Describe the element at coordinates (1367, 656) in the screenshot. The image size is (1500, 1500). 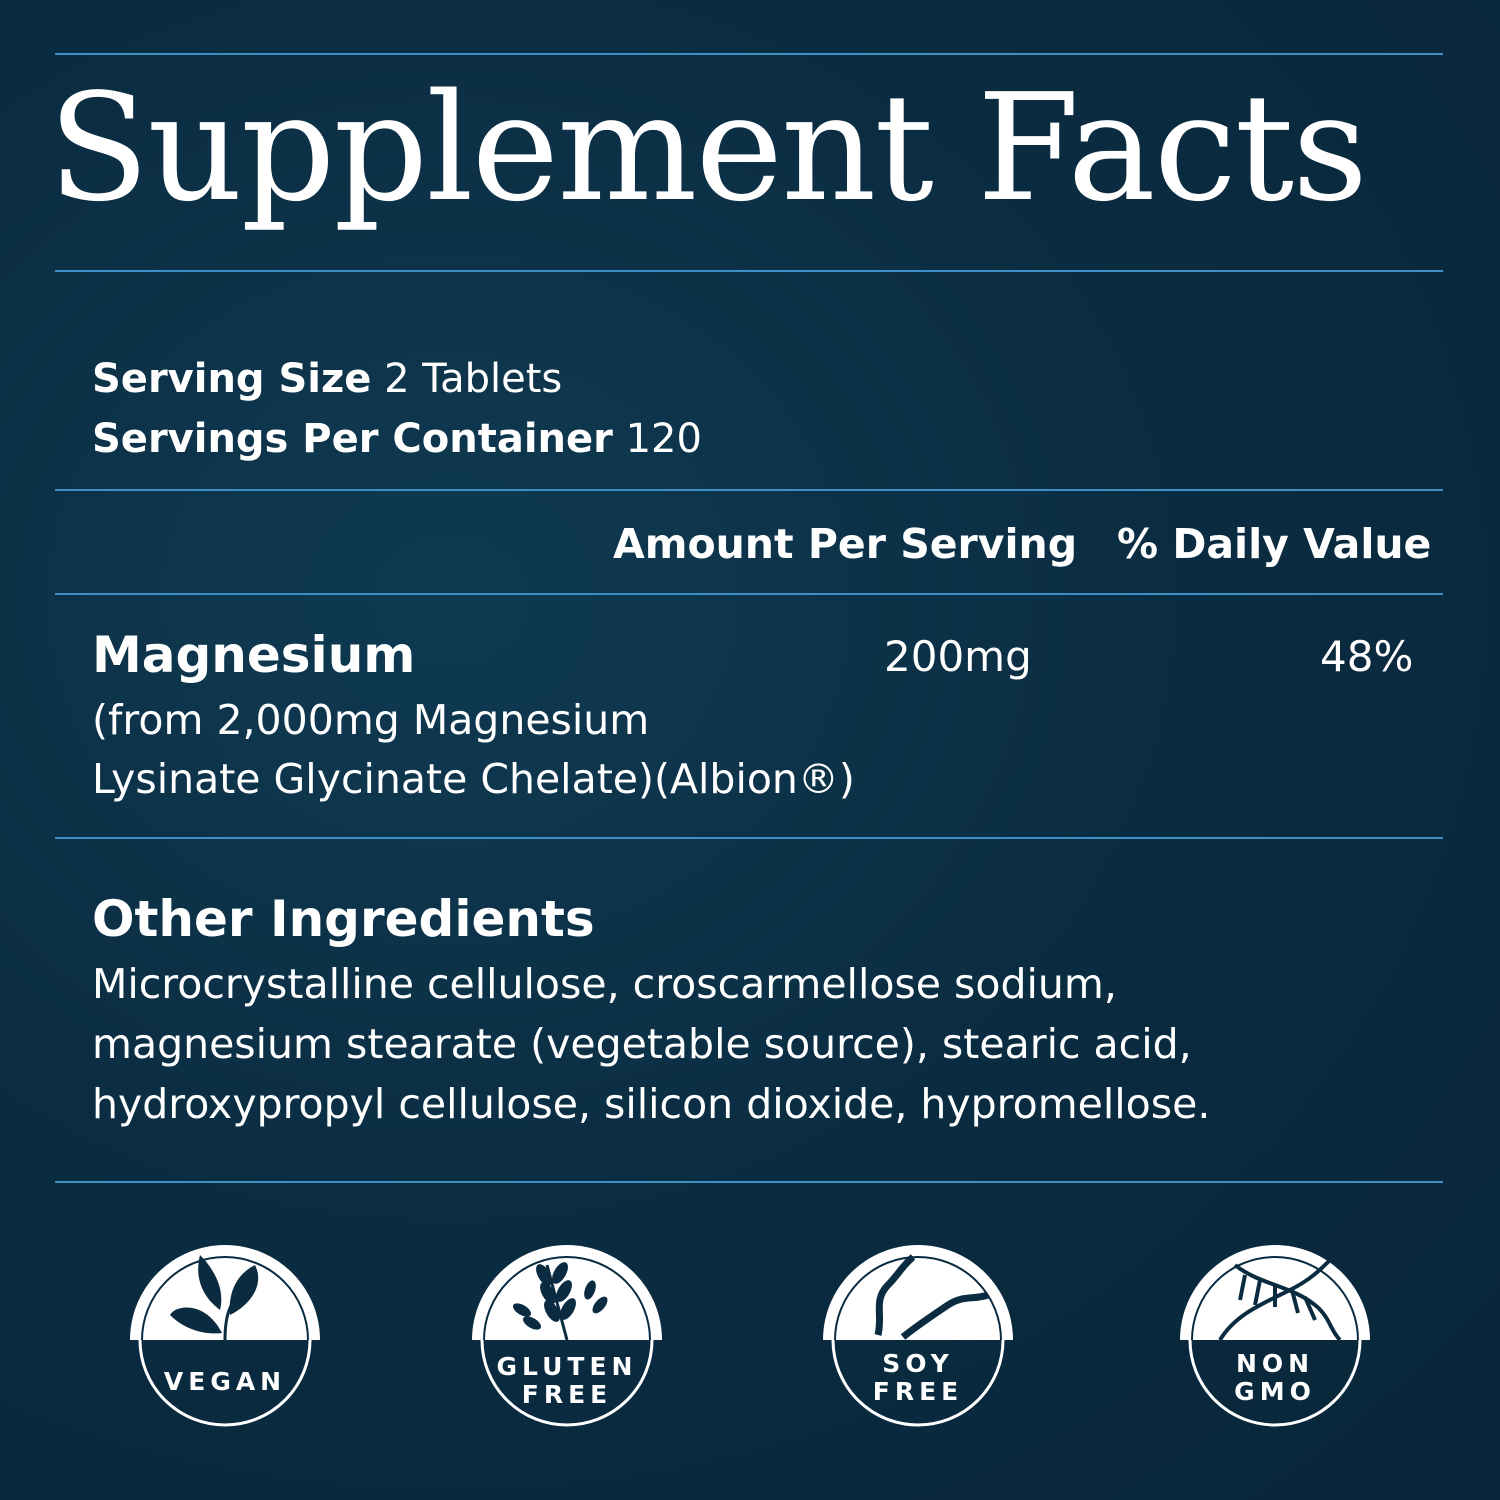
I see `nutrient-dv: 48%` at that location.